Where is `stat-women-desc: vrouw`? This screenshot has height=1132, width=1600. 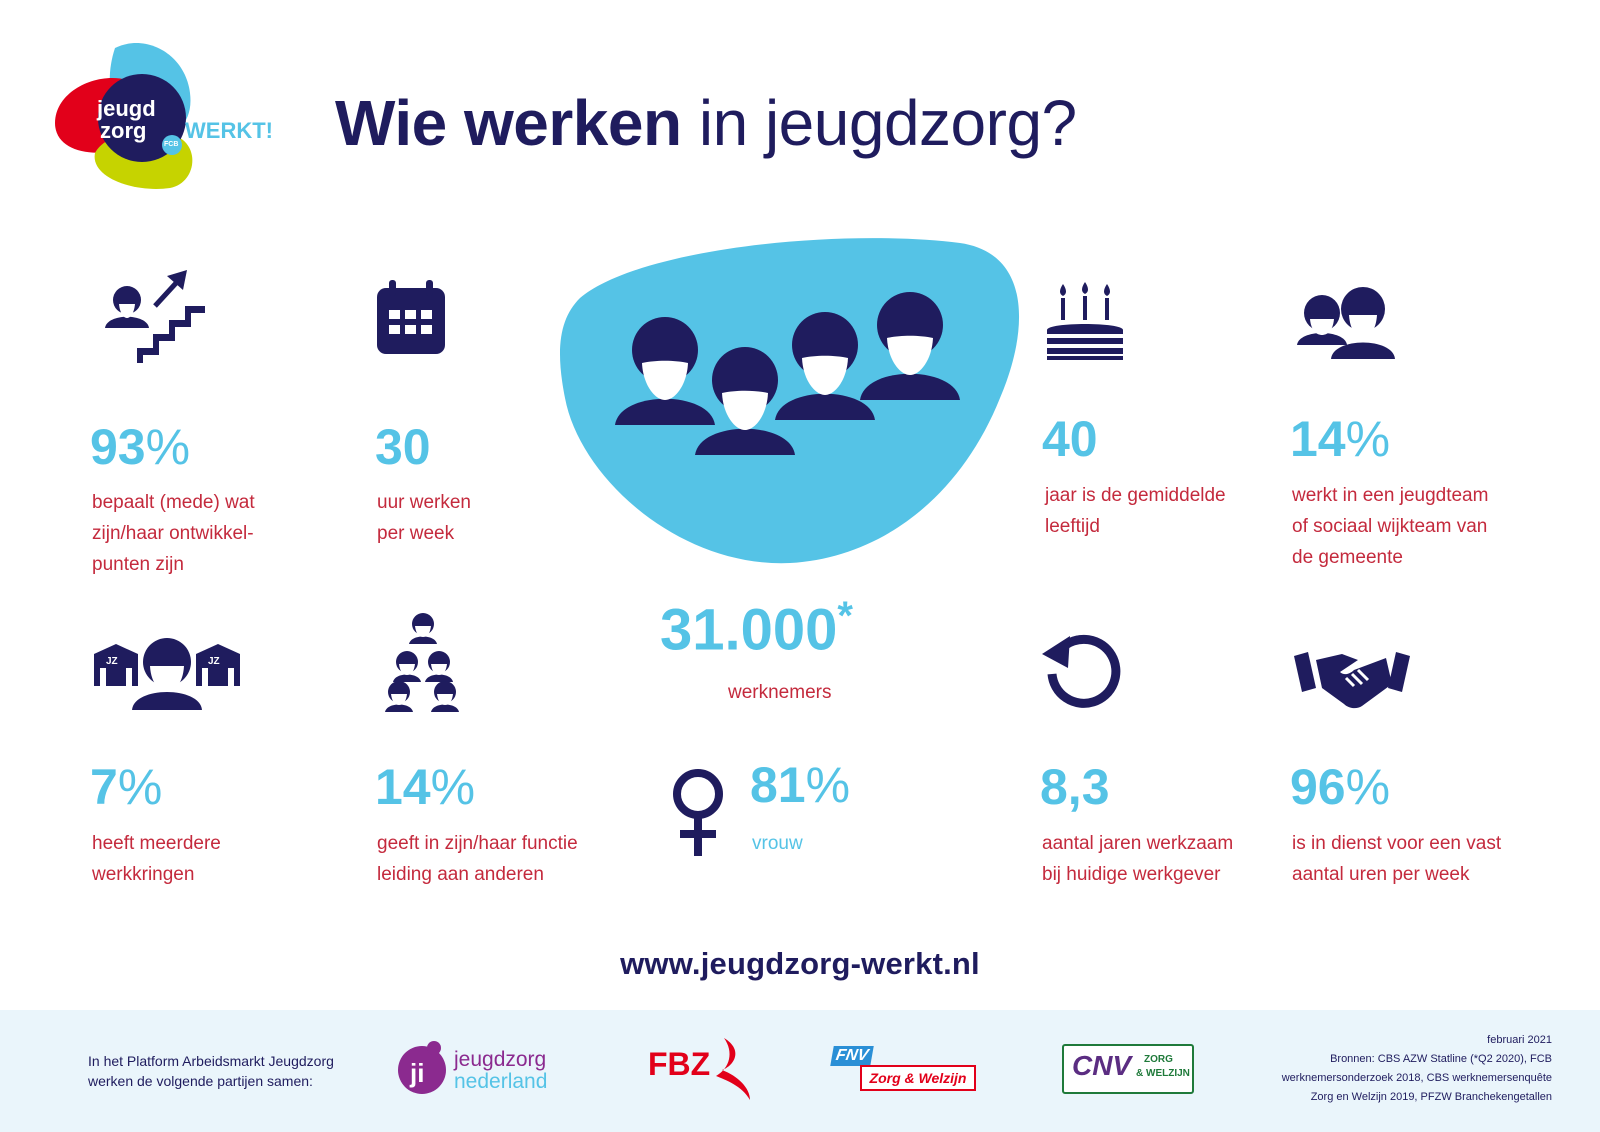
stat-women-desc: vrouw is located at coordinates (777, 843).